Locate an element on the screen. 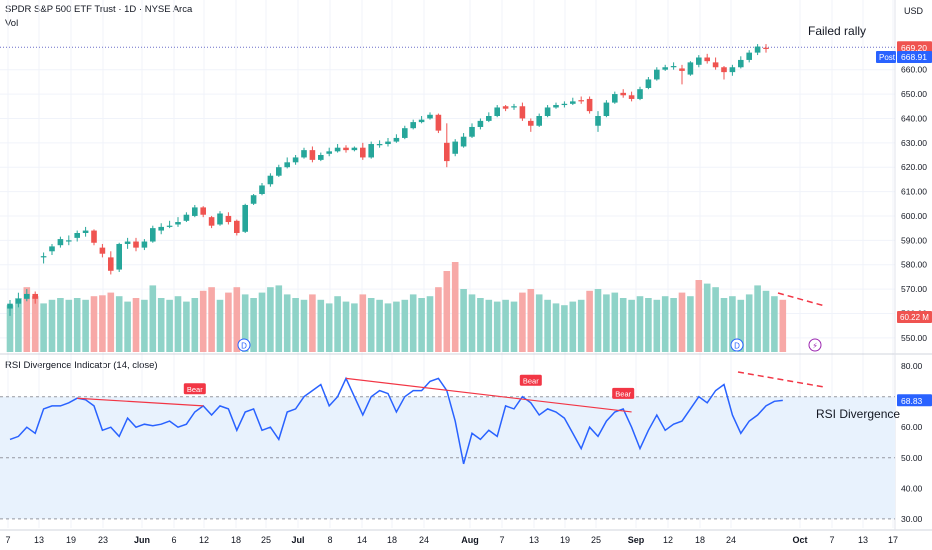  post-label: Post is located at coordinates (887, 57).